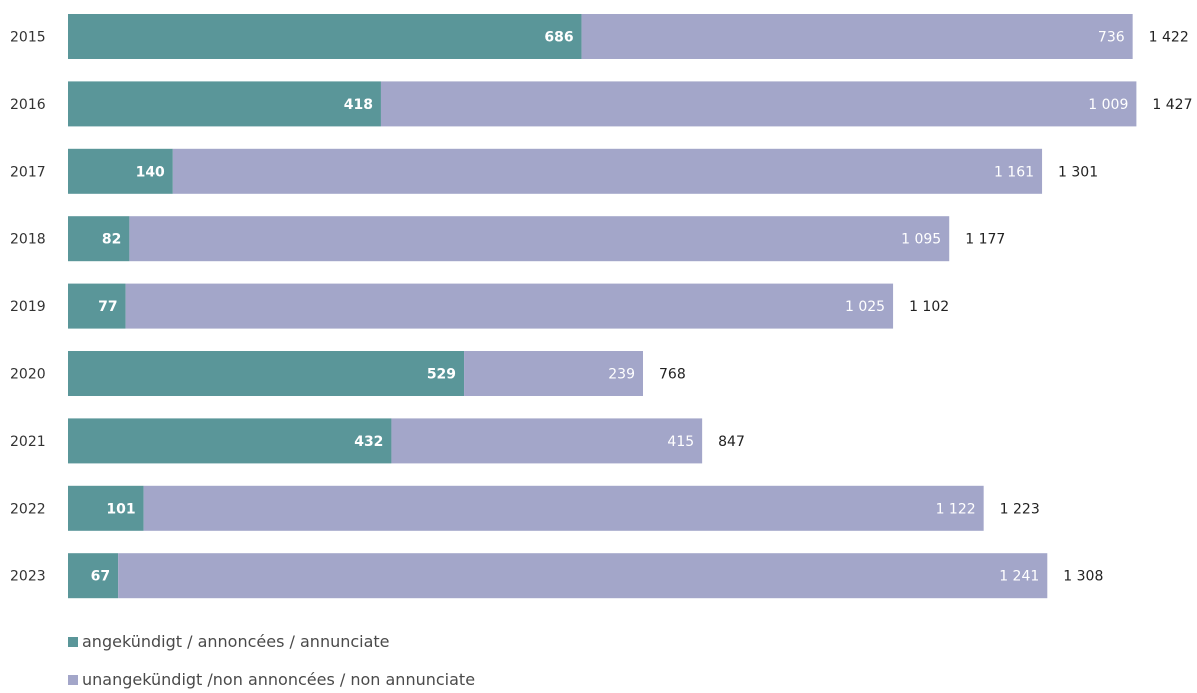  Describe the element at coordinates (621, 375) in the screenshot. I see `value-label-unannounced: 239` at that location.